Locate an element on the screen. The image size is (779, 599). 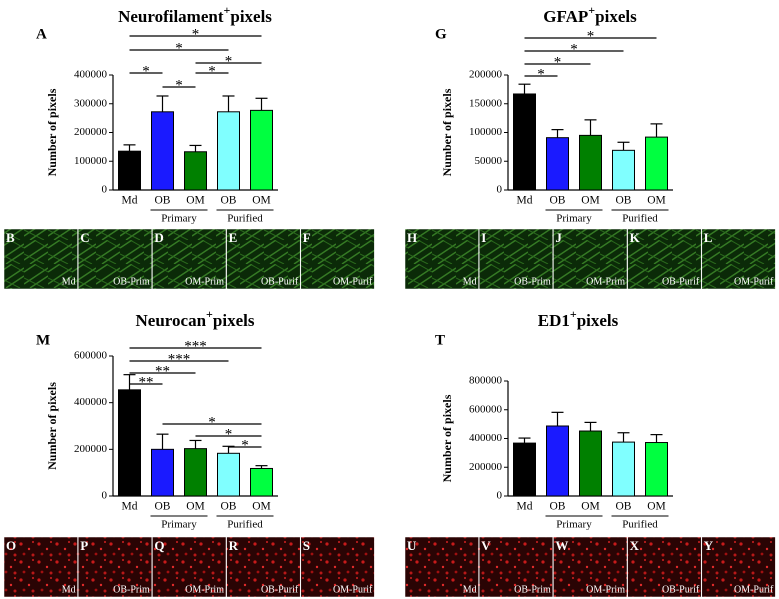
title-part: Neurocan is located at coordinates (171, 320).